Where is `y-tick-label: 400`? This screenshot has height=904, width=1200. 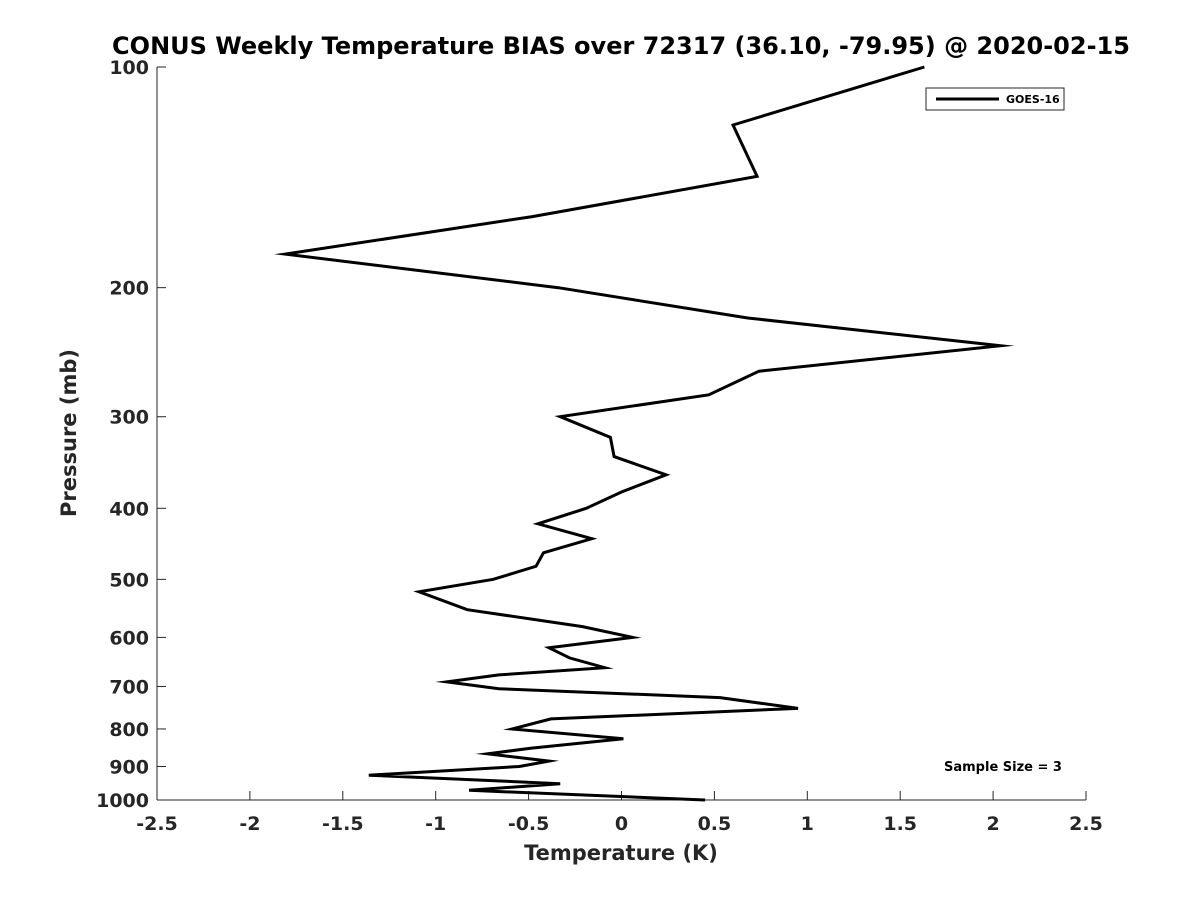 y-tick-label: 400 is located at coordinates (129, 509).